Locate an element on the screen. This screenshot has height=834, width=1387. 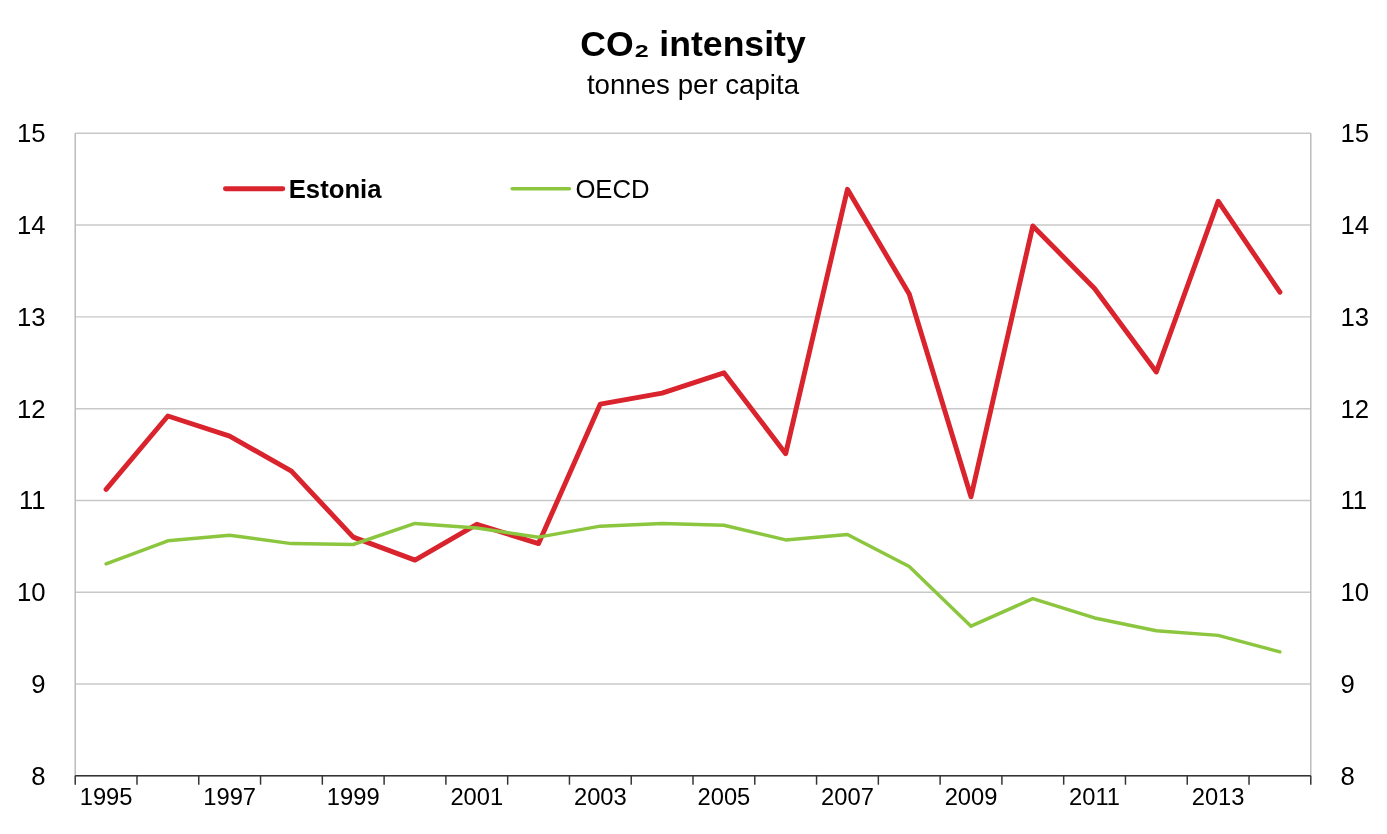
y-tick-label: 13 is located at coordinates (31, 316).